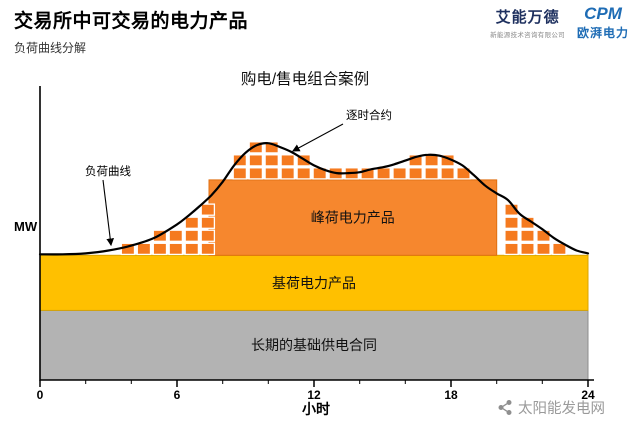  What do you see at coordinates (108, 171) in the screenshot?
I see `load-curve-label: 负荷曲线` at bounding box center [108, 171].